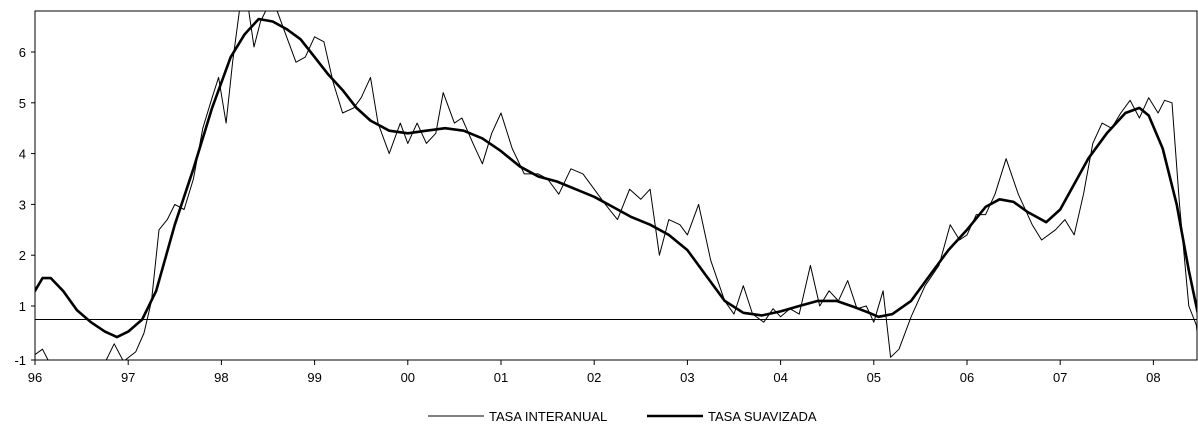  I want to click on x-tick-label: 07, so click(1060, 377).